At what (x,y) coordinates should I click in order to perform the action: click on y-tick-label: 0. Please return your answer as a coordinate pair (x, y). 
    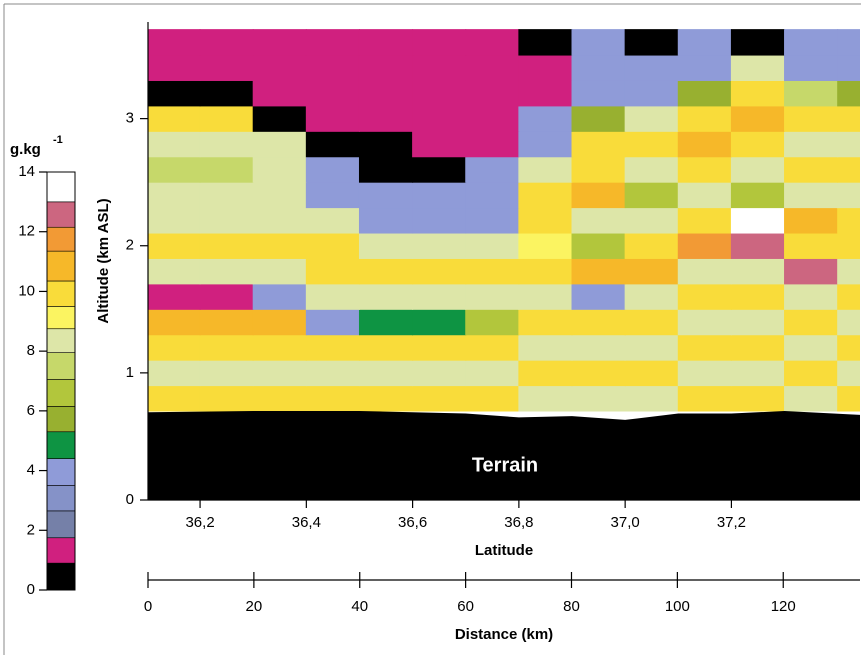
    Looking at the image, I should click on (130, 499).